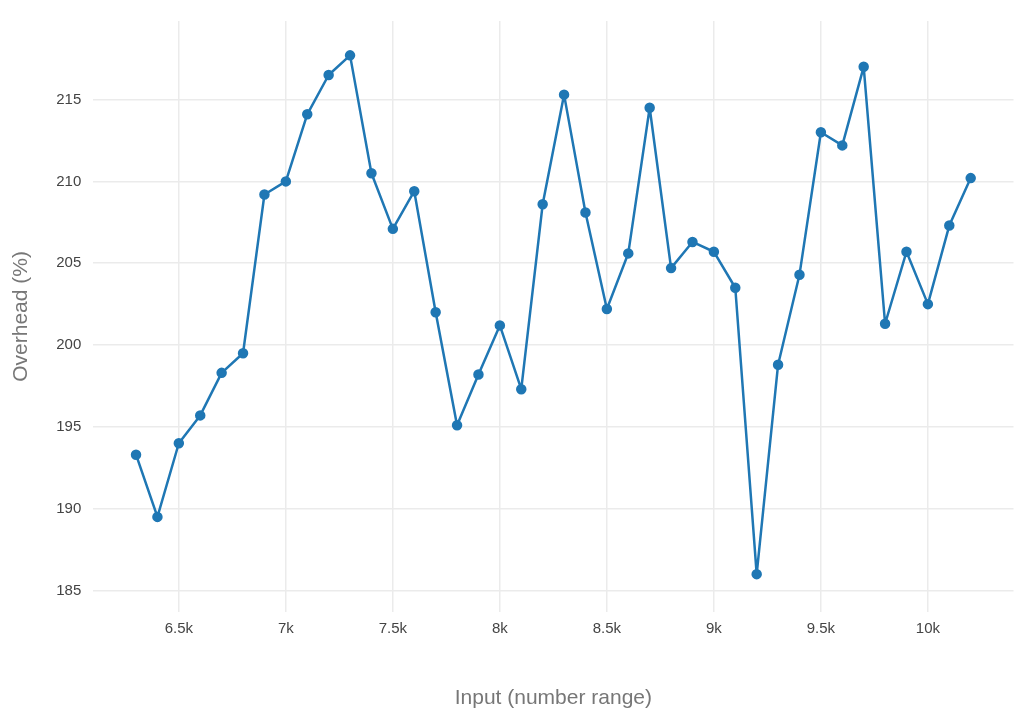 The image size is (1020, 720). Describe the element at coordinates (500, 627) in the screenshot. I see `x-tick-label: 8k` at that location.